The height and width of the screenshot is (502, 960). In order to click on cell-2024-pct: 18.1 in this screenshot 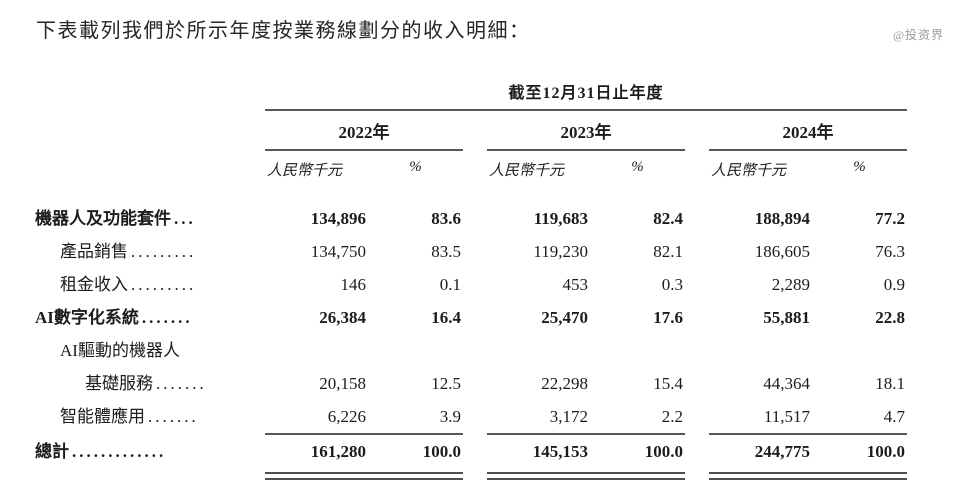, I will do `click(890, 383)`.